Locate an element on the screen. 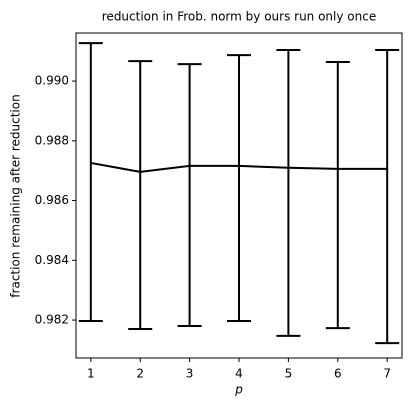 The image size is (412, 410). y-tick-label: 0.986 is located at coordinates (52, 200).